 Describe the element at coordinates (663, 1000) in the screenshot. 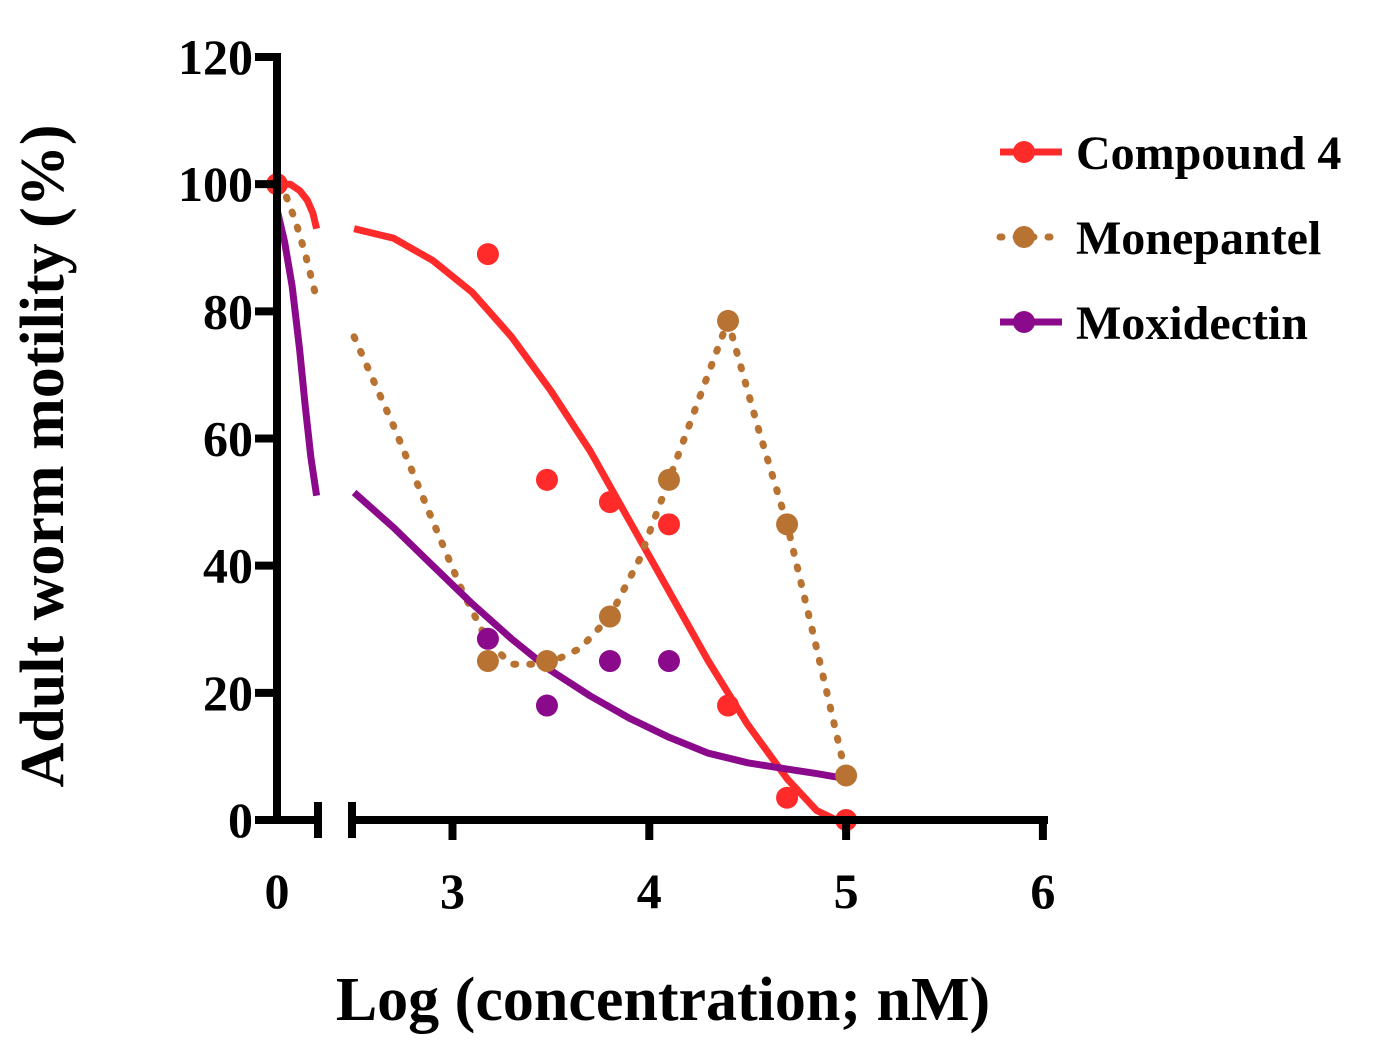

I see `x-axis-title: Log (concentration; nM)` at that location.